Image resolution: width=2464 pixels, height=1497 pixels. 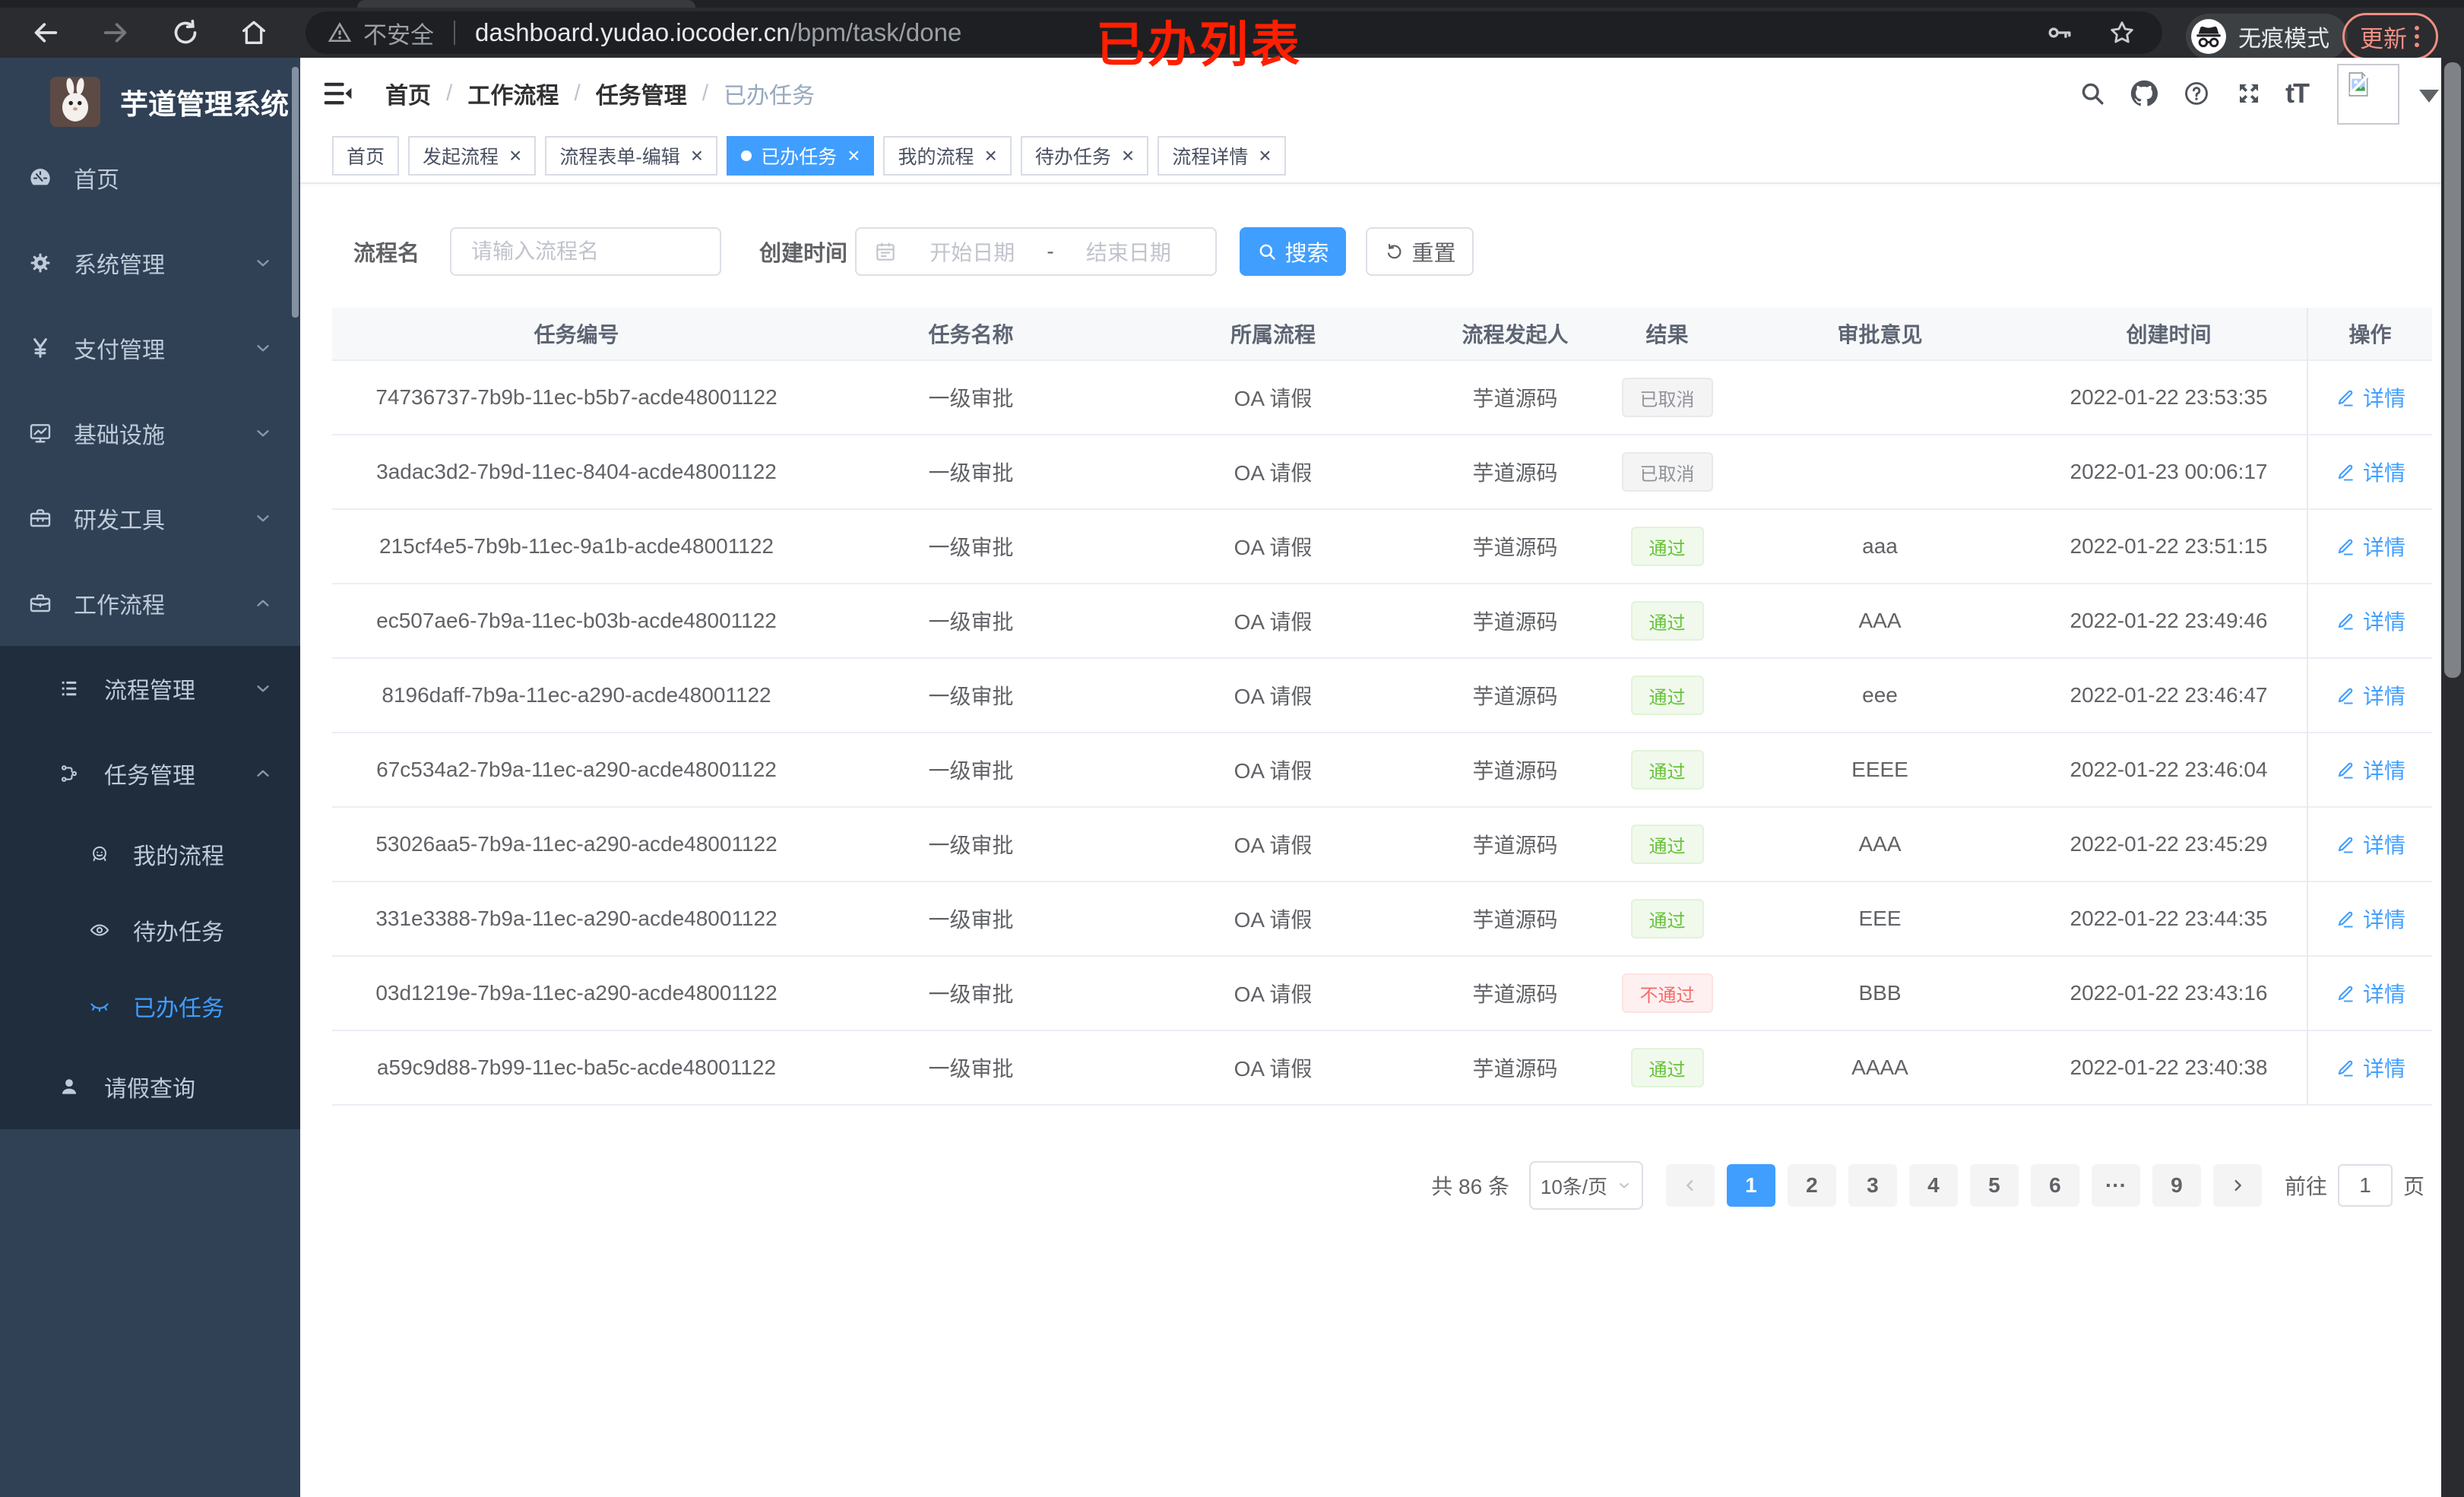 What do you see at coordinates (398, 35) in the screenshot?
I see `security-label: 不安全` at bounding box center [398, 35].